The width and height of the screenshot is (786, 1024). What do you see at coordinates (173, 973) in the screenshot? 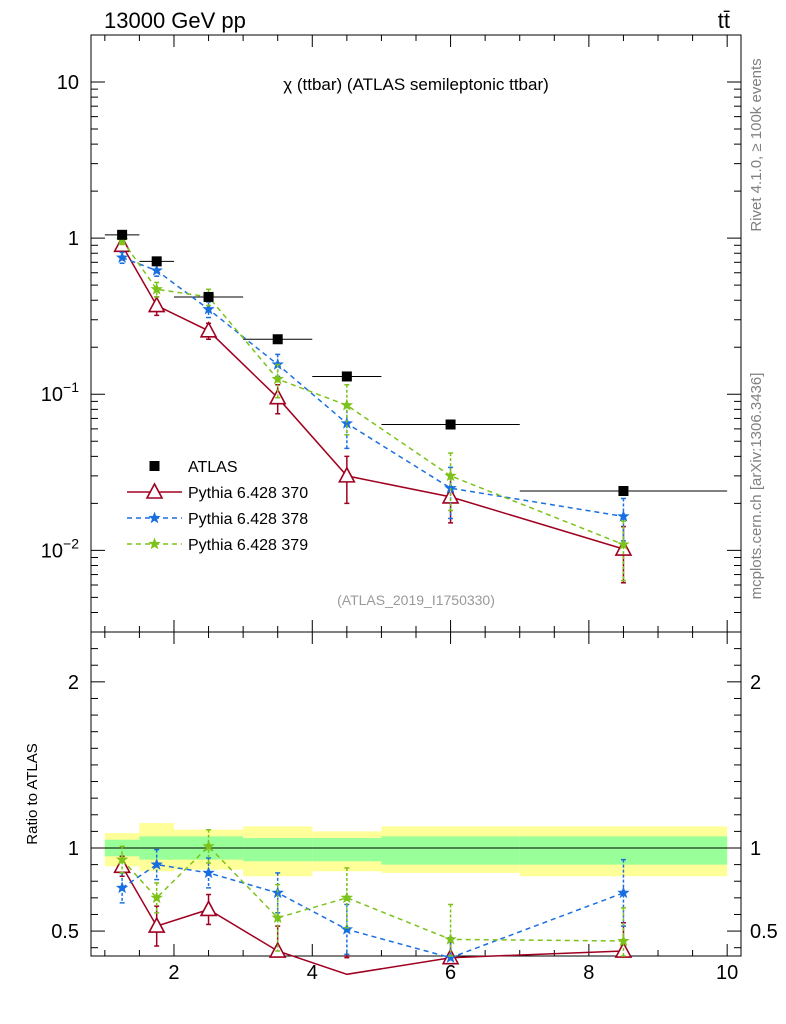
I see `x-tick-label: 2` at bounding box center [173, 973].